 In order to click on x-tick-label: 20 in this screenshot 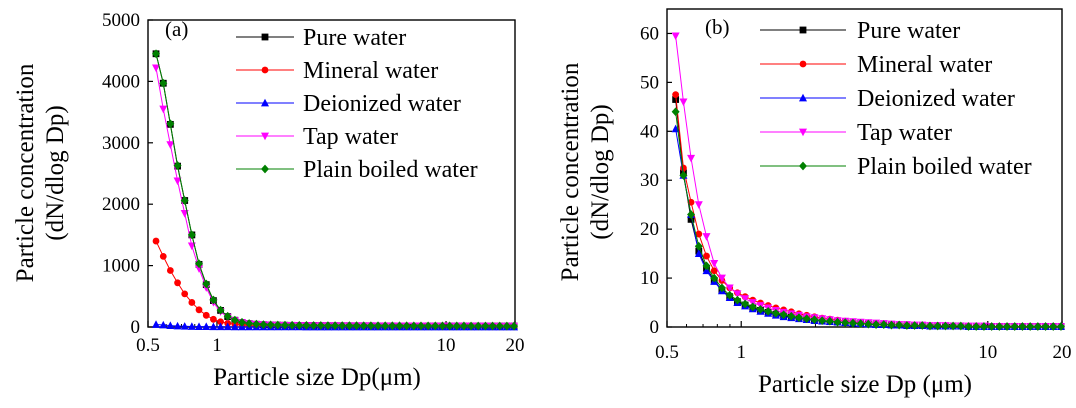, I will do `click(1062, 352)`.